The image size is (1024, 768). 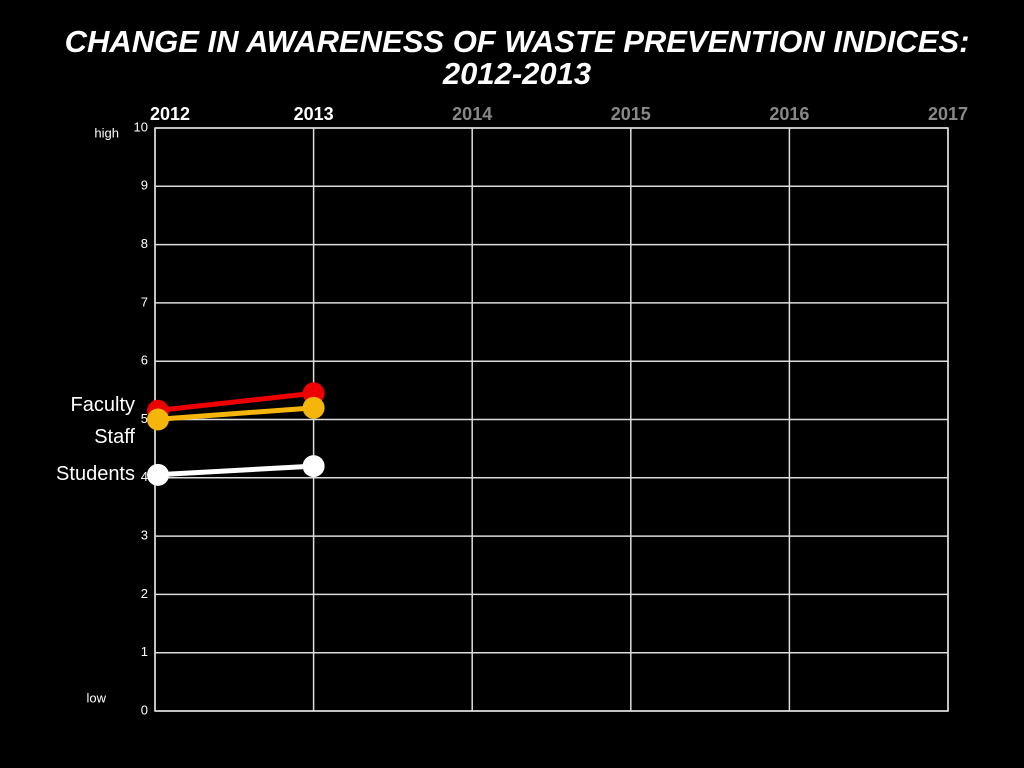 I want to click on y-tick-label: 1, so click(x=144, y=651).